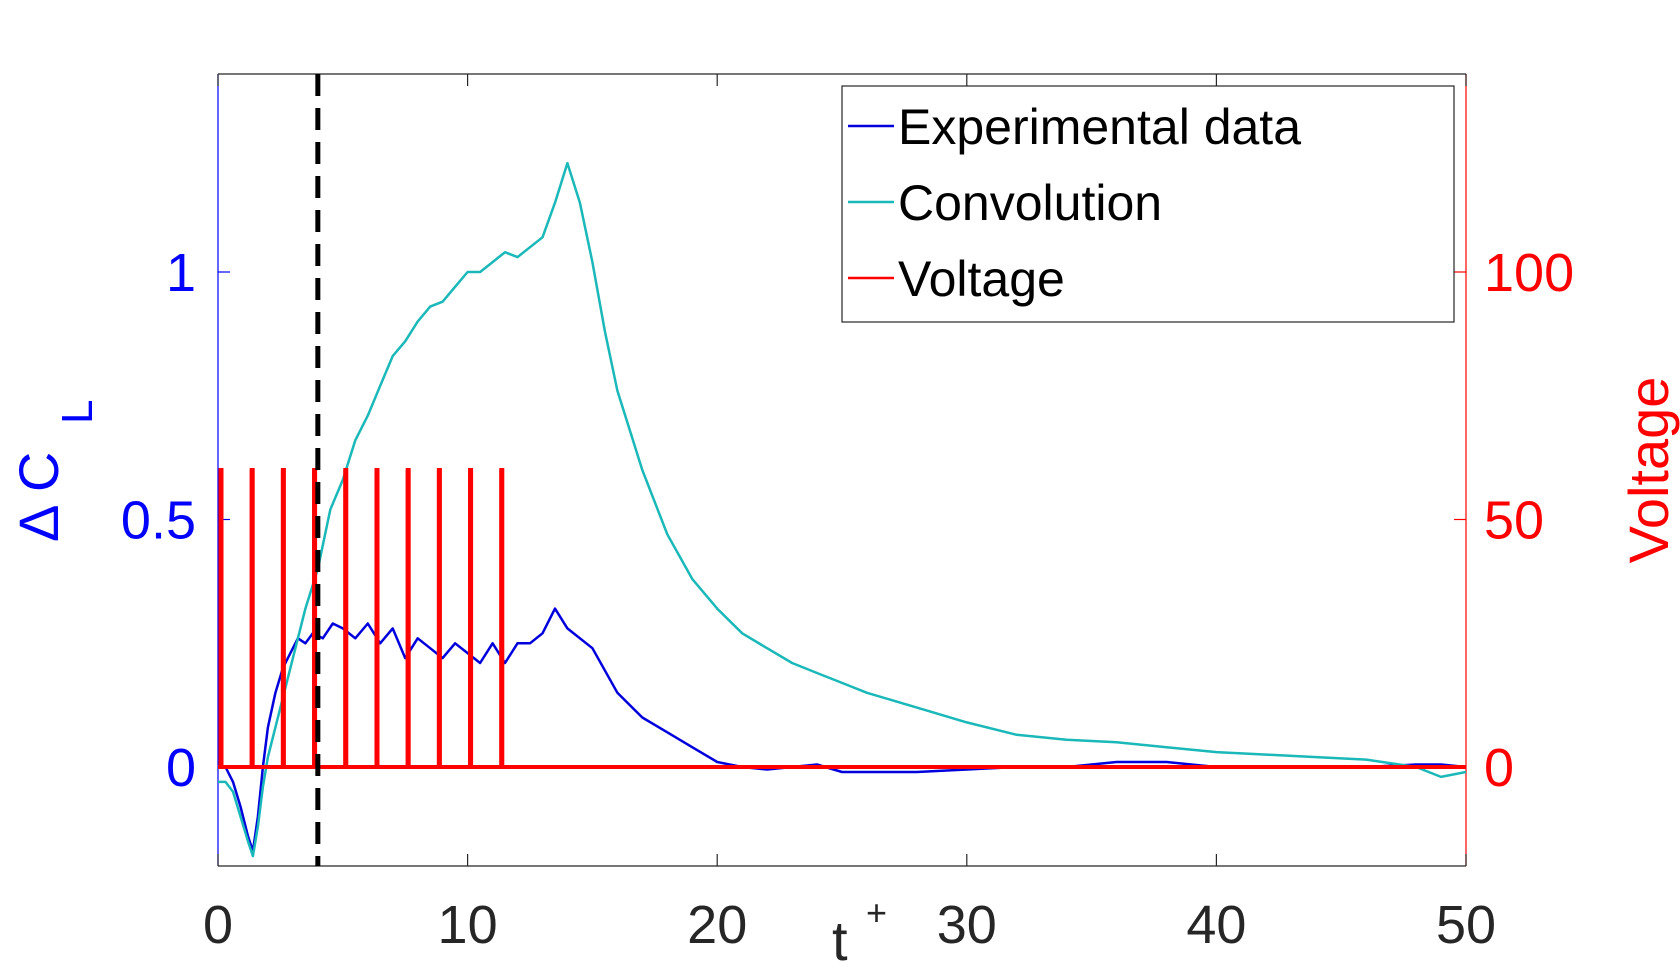 Image resolution: width=1680 pixels, height=974 pixels. Describe the element at coordinates (38, 497) in the screenshot. I see `left-y-axis-title-text: Δ C` at that location.